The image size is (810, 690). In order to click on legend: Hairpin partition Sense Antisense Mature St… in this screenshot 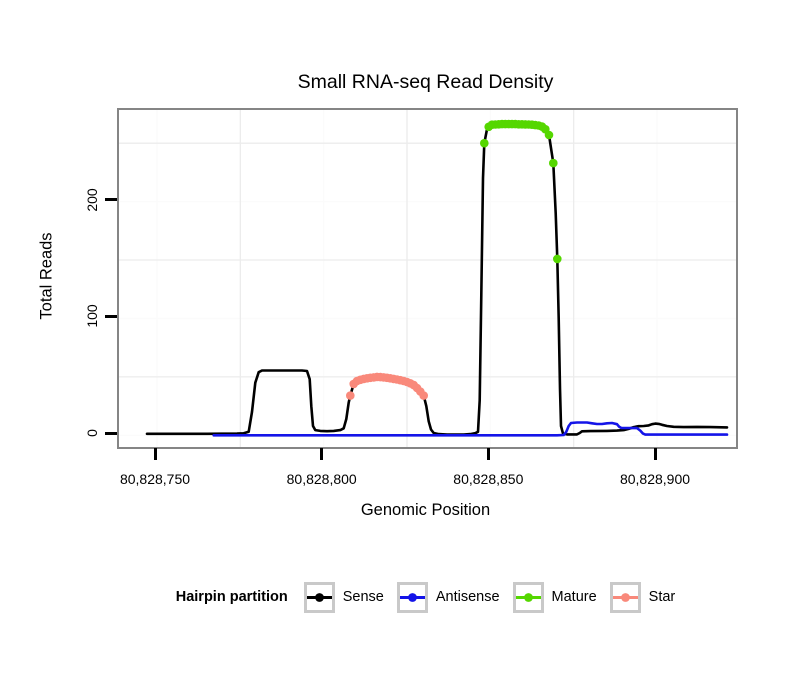, I will do `click(425, 597)`.